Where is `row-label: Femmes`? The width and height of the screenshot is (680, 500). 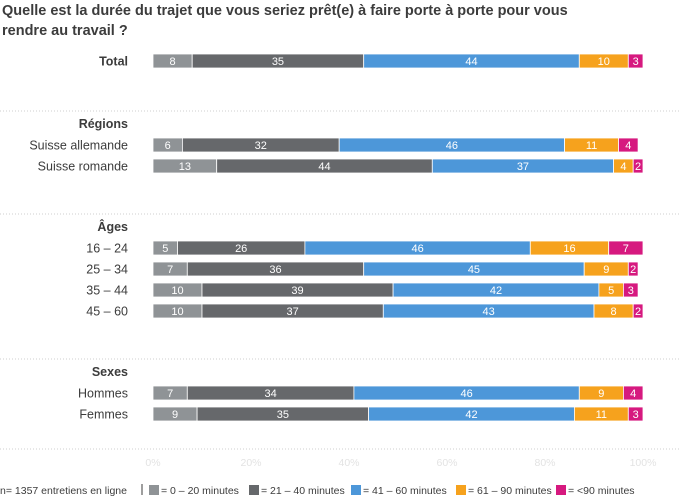
row-label: Femmes is located at coordinates (103, 415).